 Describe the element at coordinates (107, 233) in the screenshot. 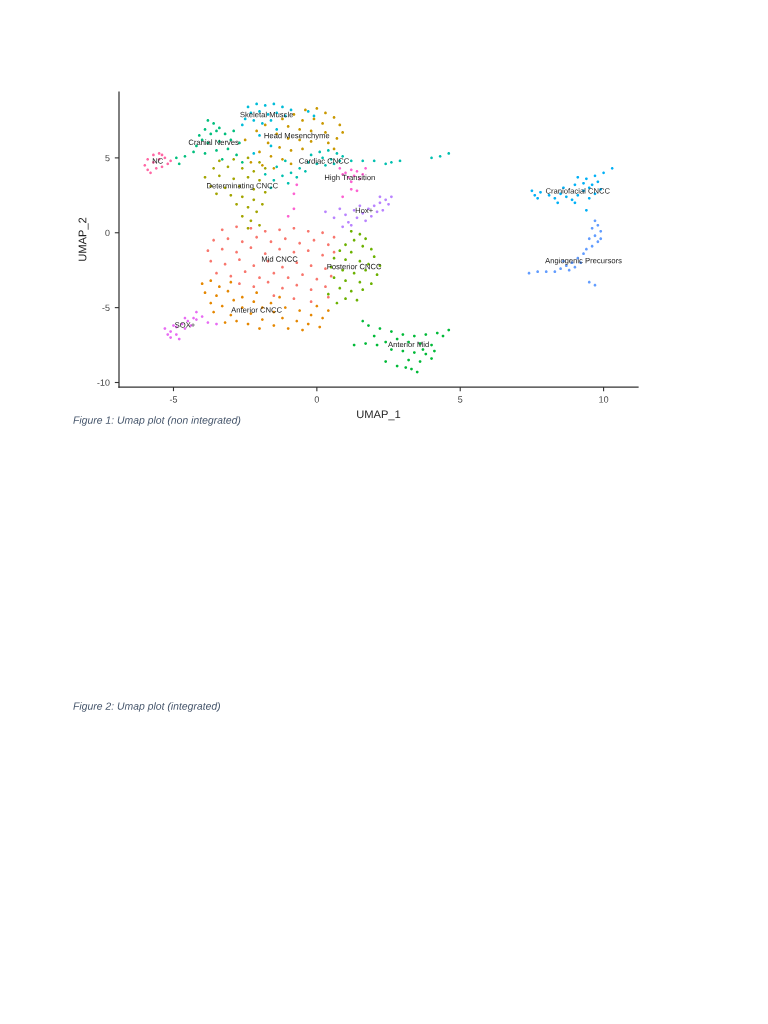

I see `y-tick-label: 0` at that location.